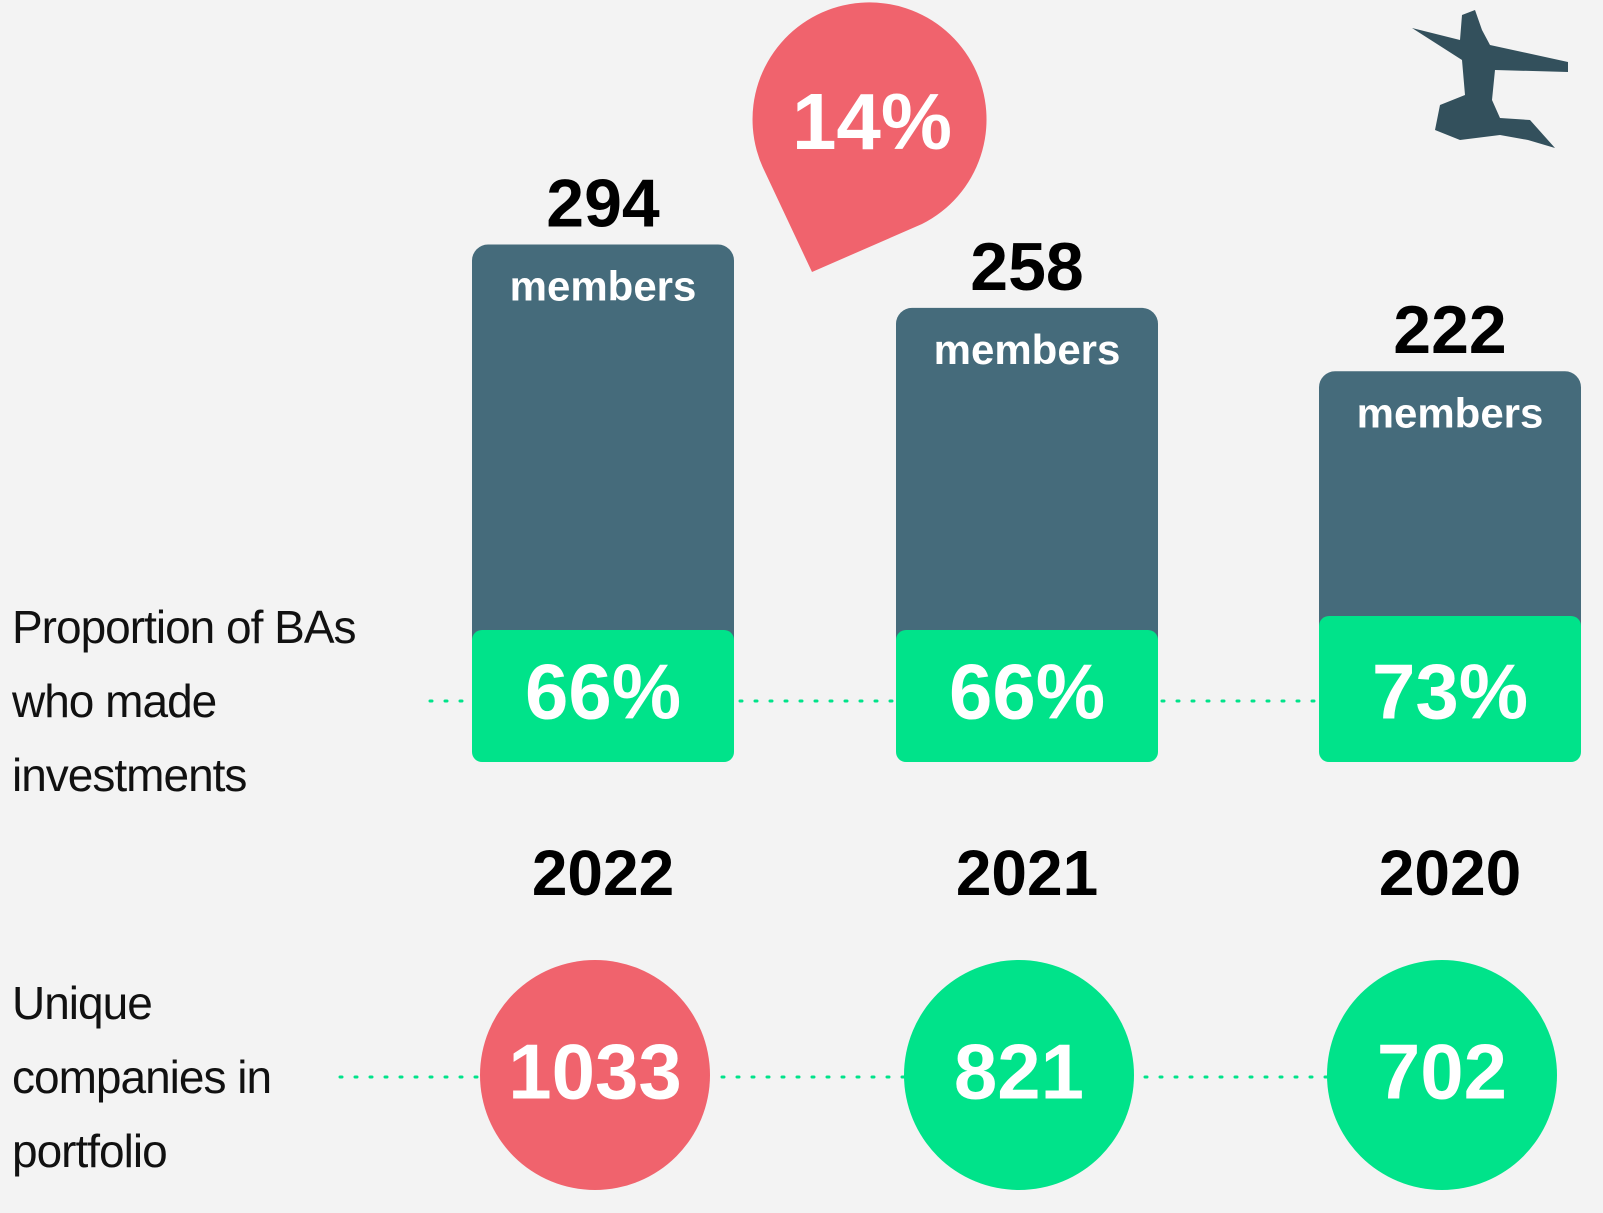 The width and height of the screenshot is (1603, 1213). Describe the element at coordinates (872, 121) in the screenshot. I see `callout-label: 14%` at that location.